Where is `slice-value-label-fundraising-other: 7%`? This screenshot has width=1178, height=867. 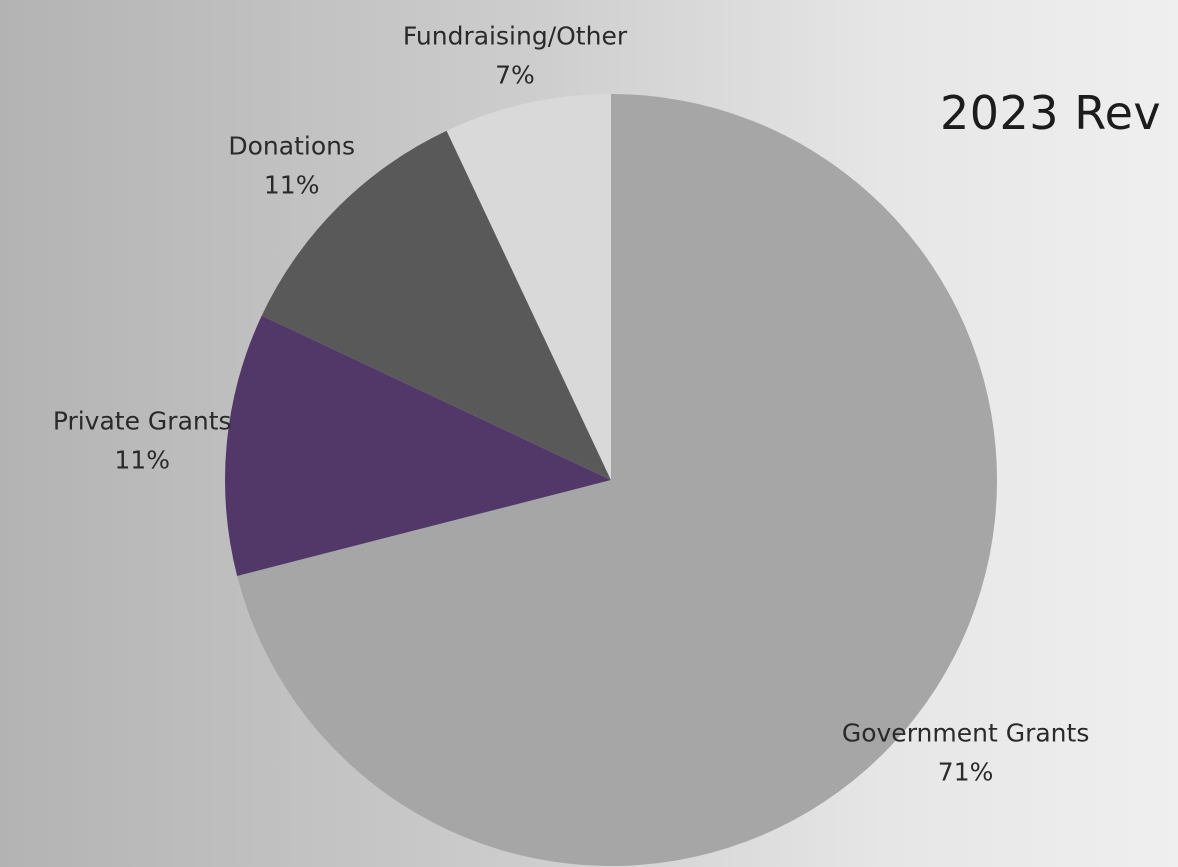
slice-value-label-fundraising-other: 7% is located at coordinates (515, 75).